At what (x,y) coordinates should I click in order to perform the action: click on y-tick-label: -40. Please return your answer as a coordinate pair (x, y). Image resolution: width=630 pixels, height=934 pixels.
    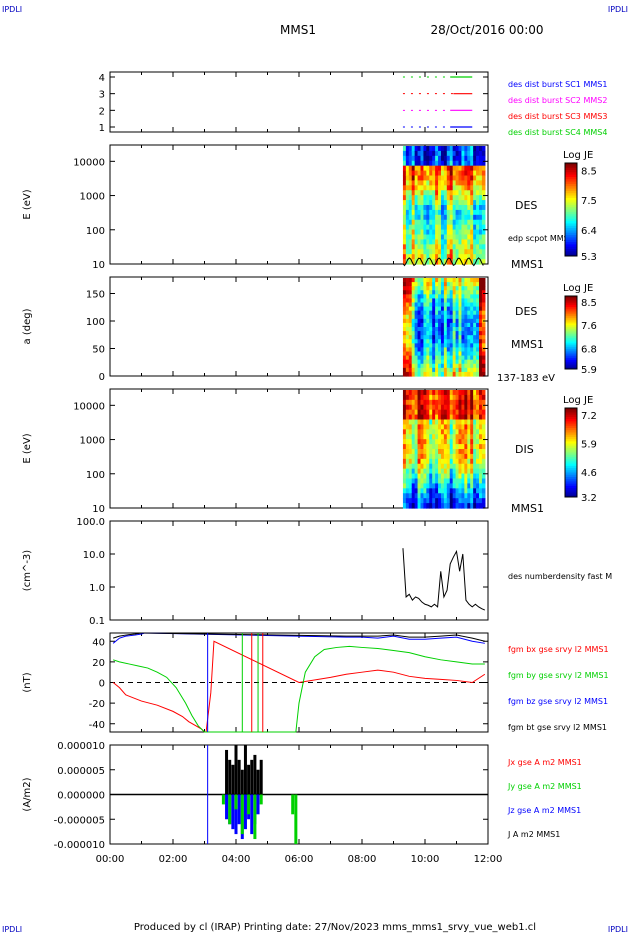
    Looking at the image, I should click on (97, 725).